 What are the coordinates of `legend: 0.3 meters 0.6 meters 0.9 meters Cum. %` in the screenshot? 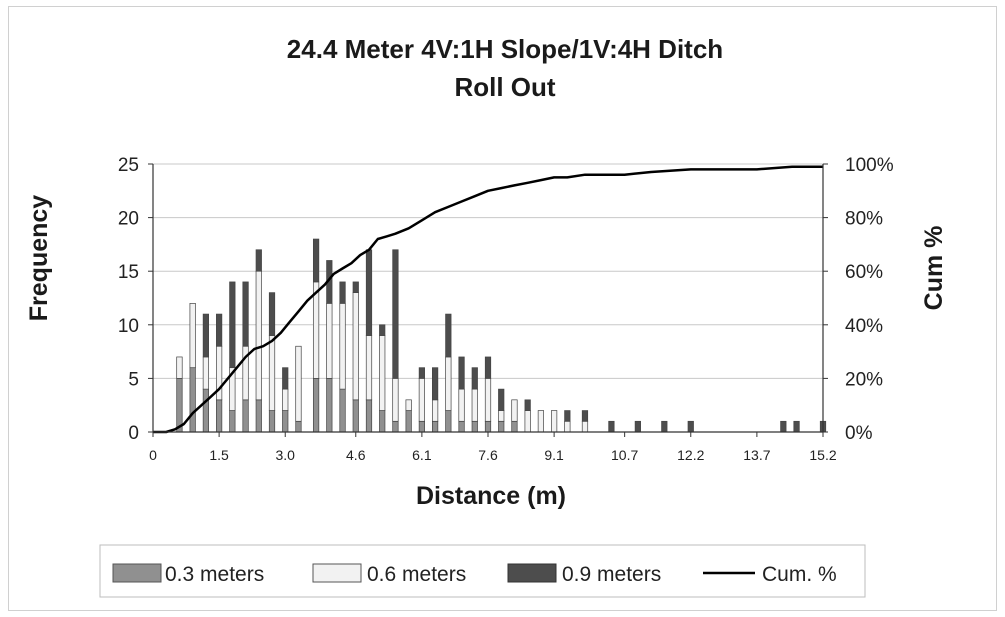 It's located at (474, 574).